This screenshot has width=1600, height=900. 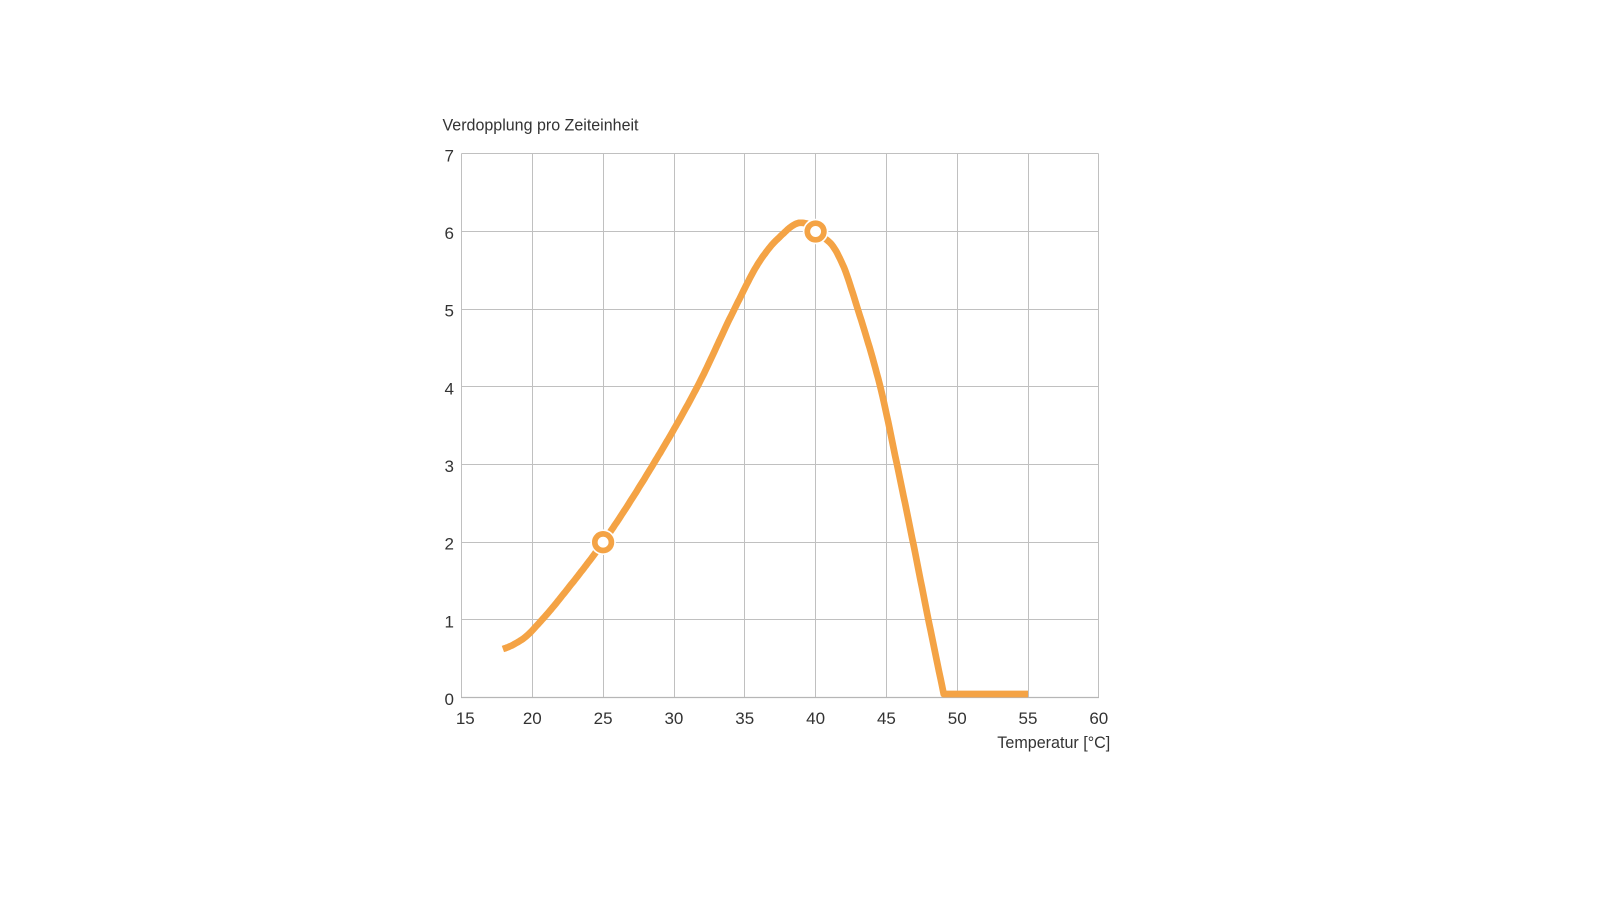 I want to click on svg-text: 40, so click(x=815, y=718).